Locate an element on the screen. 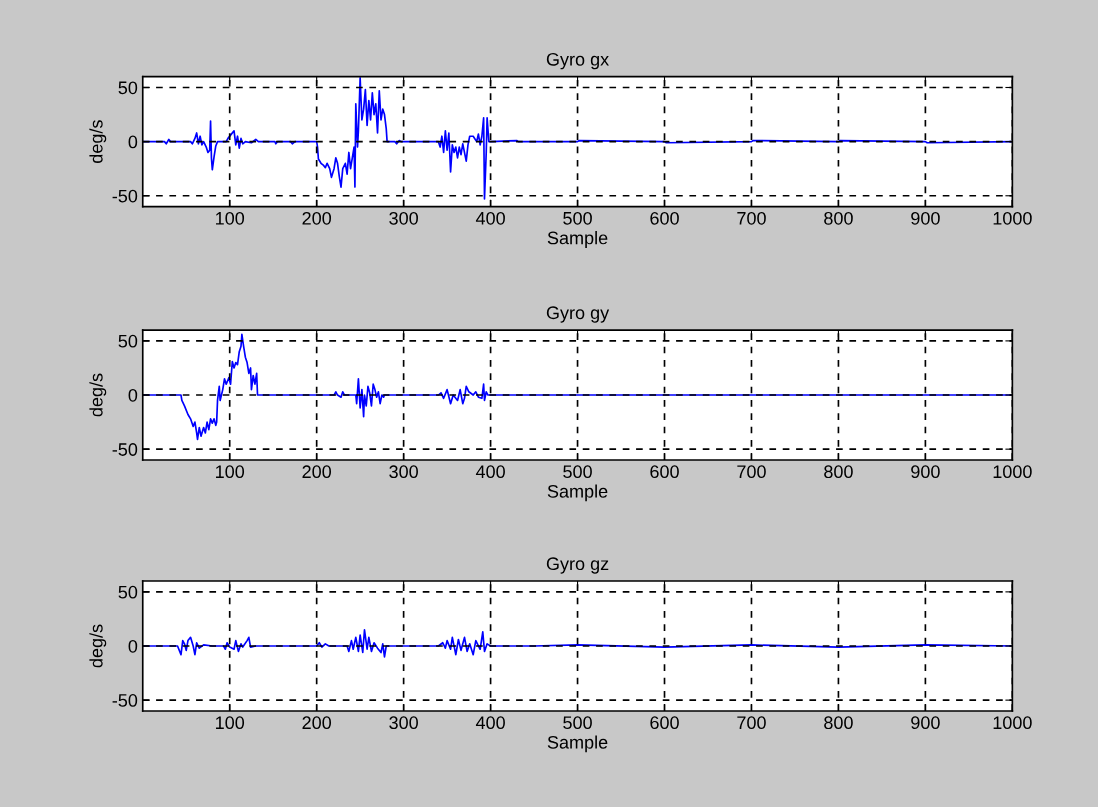 This screenshot has height=807, width=1098. chart-title: Gyro gy is located at coordinates (578, 314).